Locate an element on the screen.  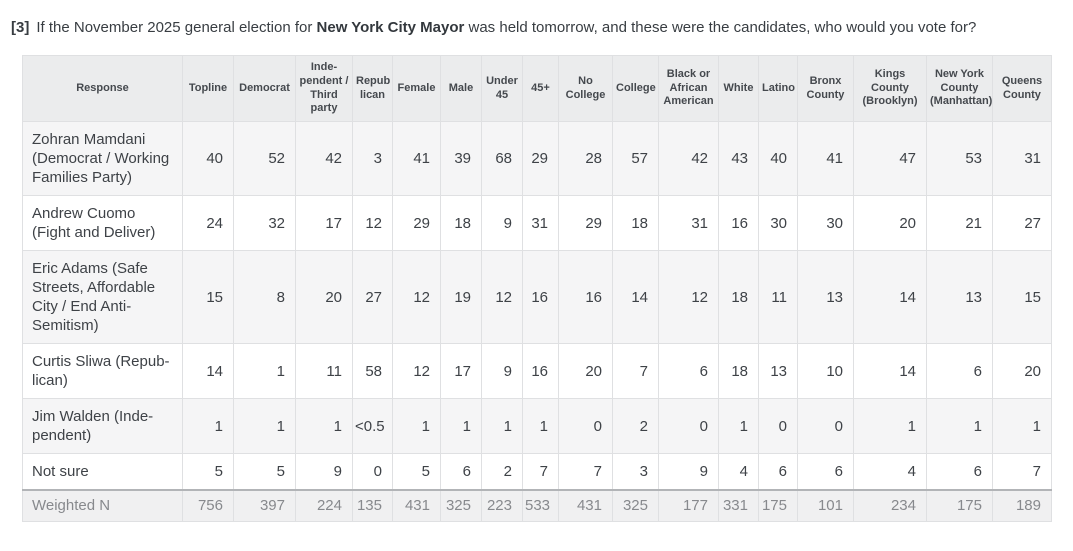
weighted-n-label: Weighted N is located at coordinates (102, 505).